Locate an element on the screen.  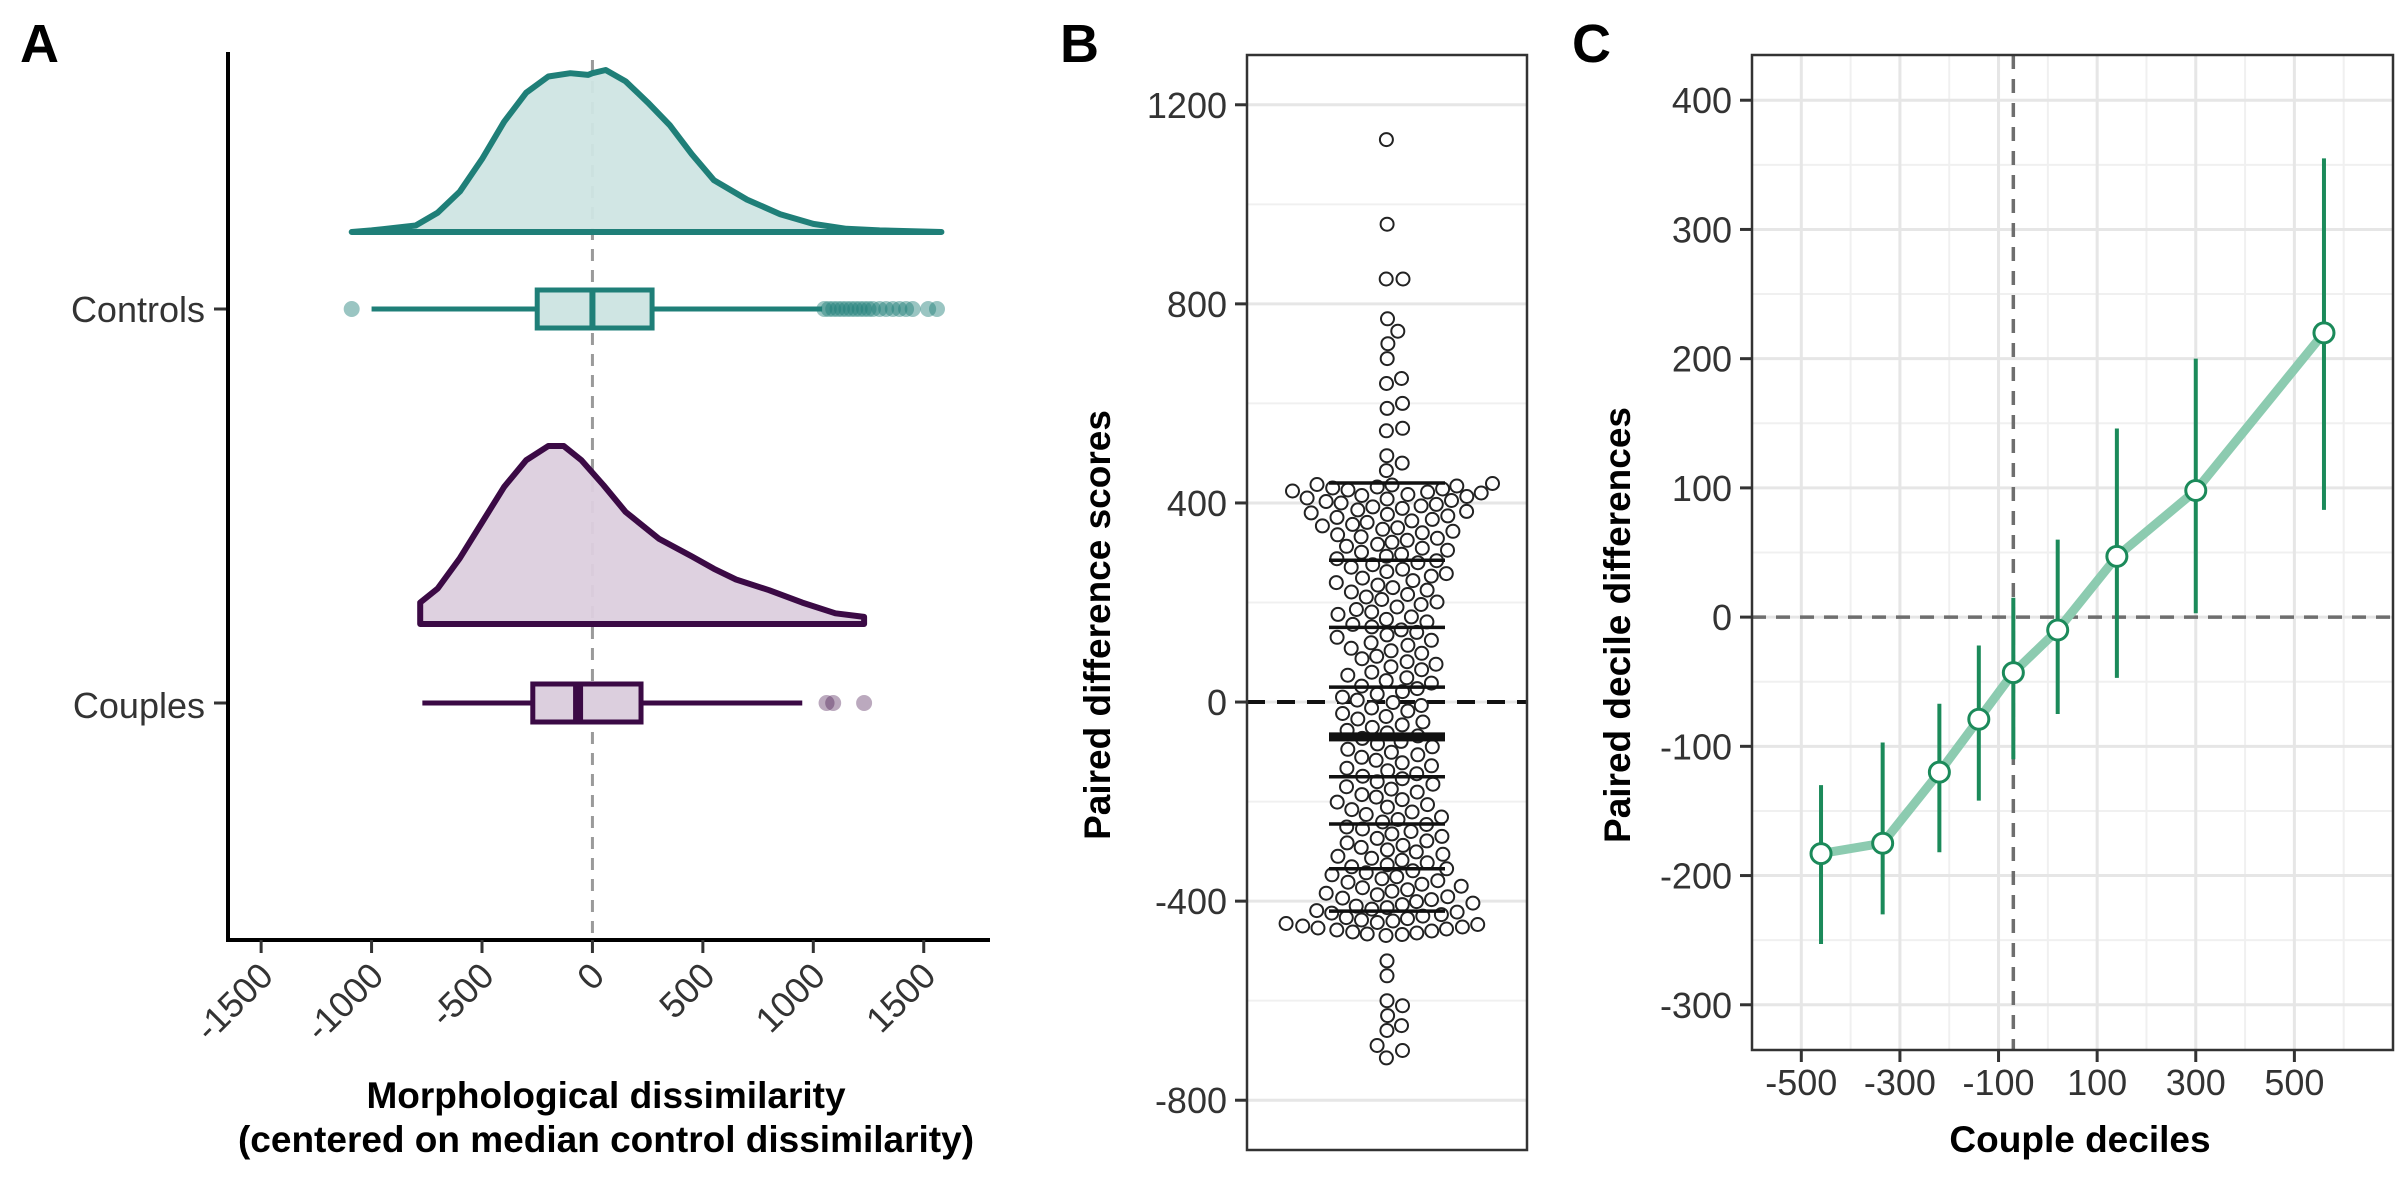
x-tick-label-a: -1500 is located at coordinates (234, 1002).